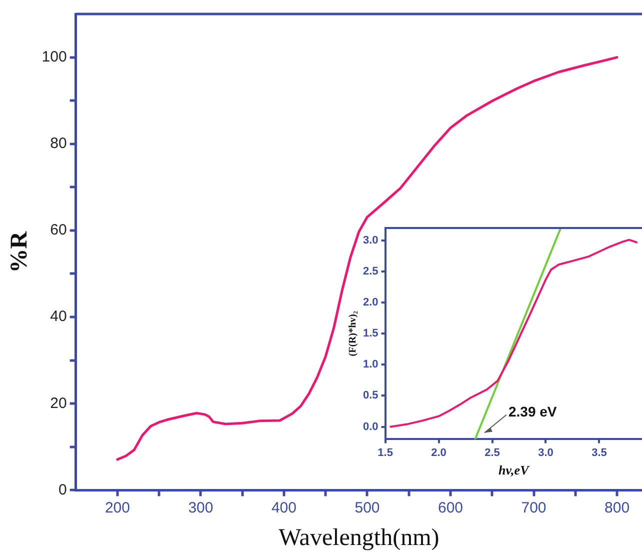 Image resolution: width=642 pixels, height=557 pixels. I want to click on y-tick-label: 60, so click(58, 230).